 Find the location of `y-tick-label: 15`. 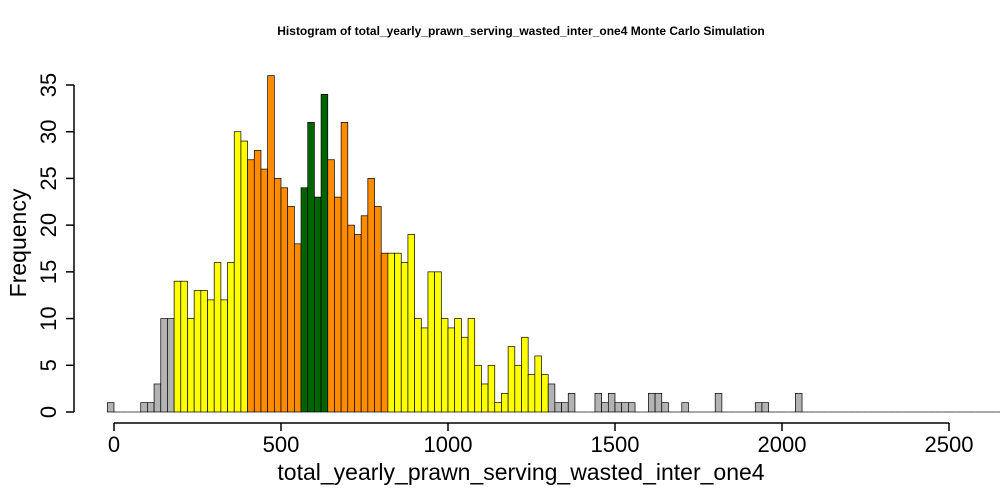

y-tick-label: 15 is located at coordinates (48, 272).